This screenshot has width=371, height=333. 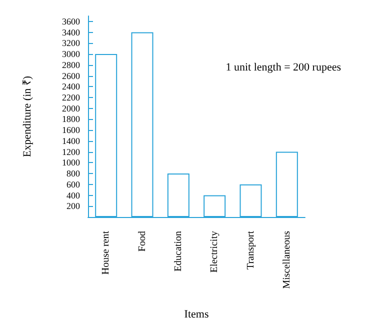 What do you see at coordinates (286, 259) in the screenshot?
I see `x-tick-label: Miscellaneous` at bounding box center [286, 259].